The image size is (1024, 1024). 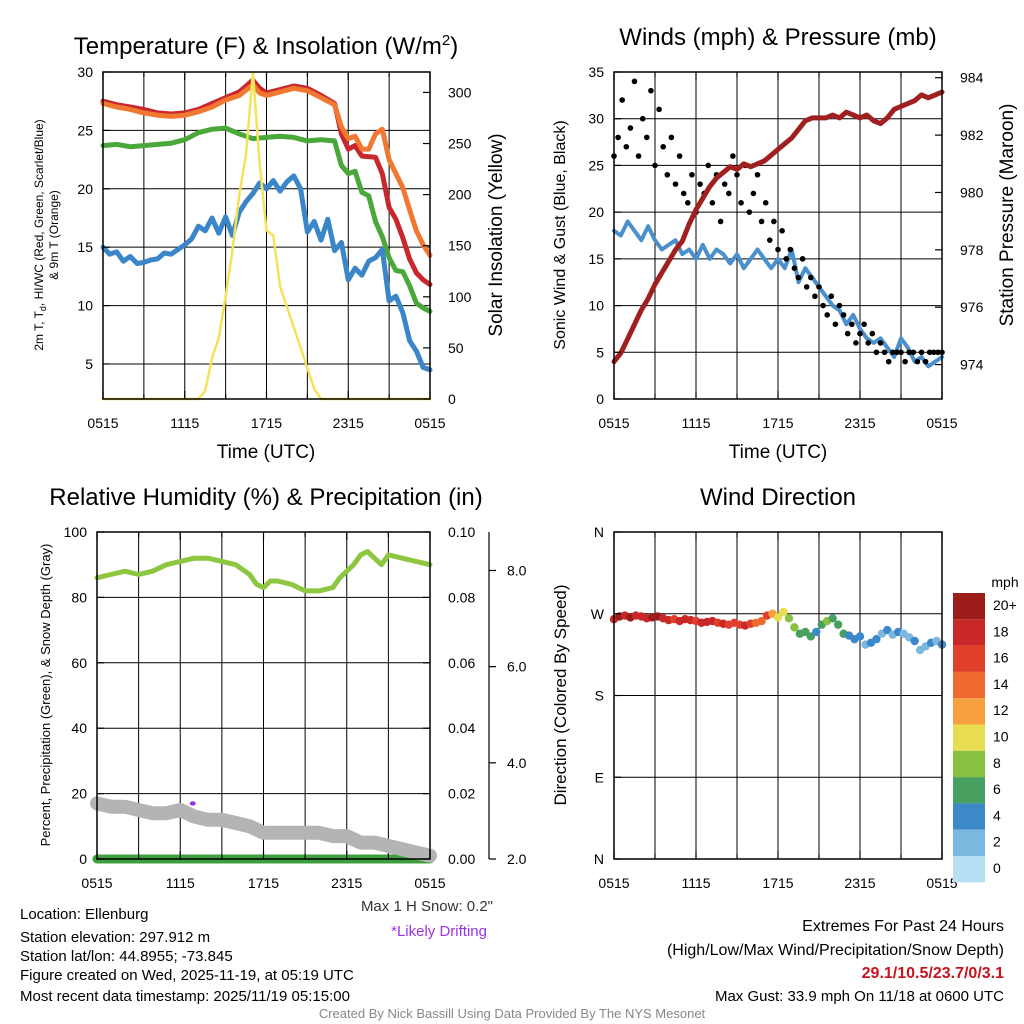 What do you see at coordinates (859, 996) in the screenshot?
I see `max-gust-text: Max Gust: 33.9 mph On 11/18 at 0600 UTC` at bounding box center [859, 996].